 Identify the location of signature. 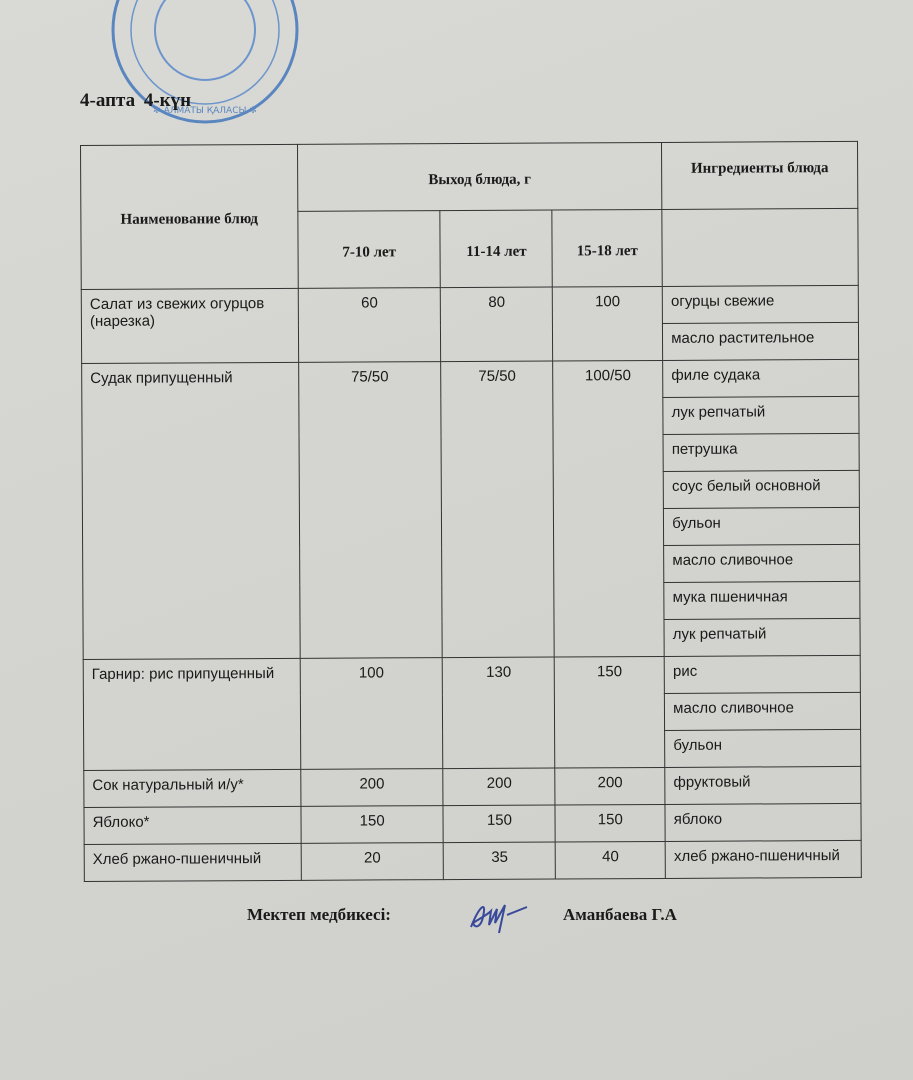
(499, 919).